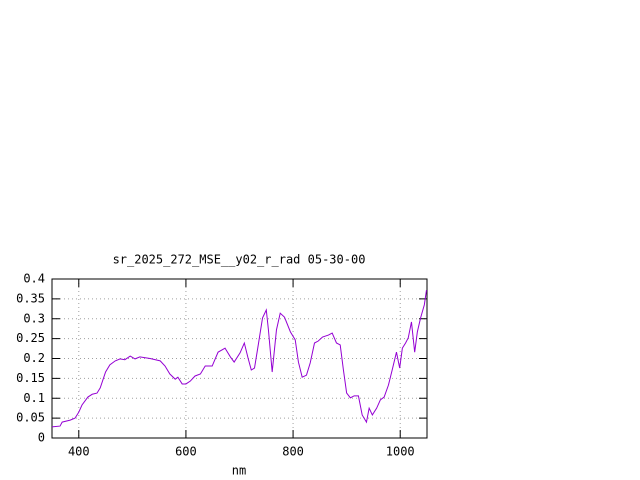 The width and height of the screenshot is (640, 480). Describe the element at coordinates (79, 452) in the screenshot. I see `x-tick-label: 400` at that location.